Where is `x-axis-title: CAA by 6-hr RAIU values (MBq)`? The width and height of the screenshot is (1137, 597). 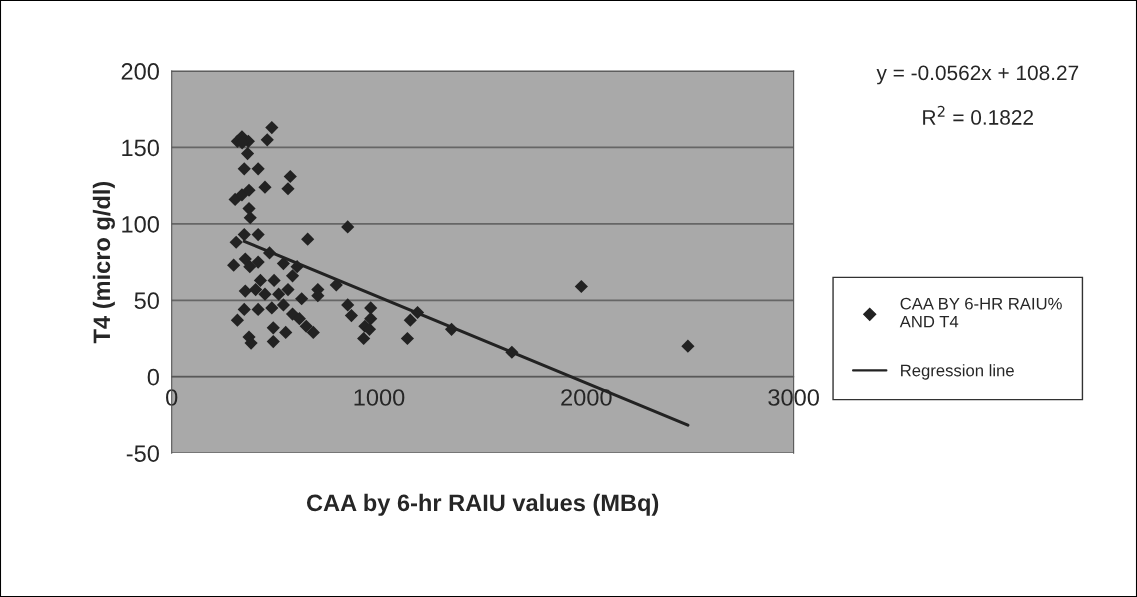 x-axis-title: CAA by 6-hr RAIU values (MBq) is located at coordinates (482, 504).